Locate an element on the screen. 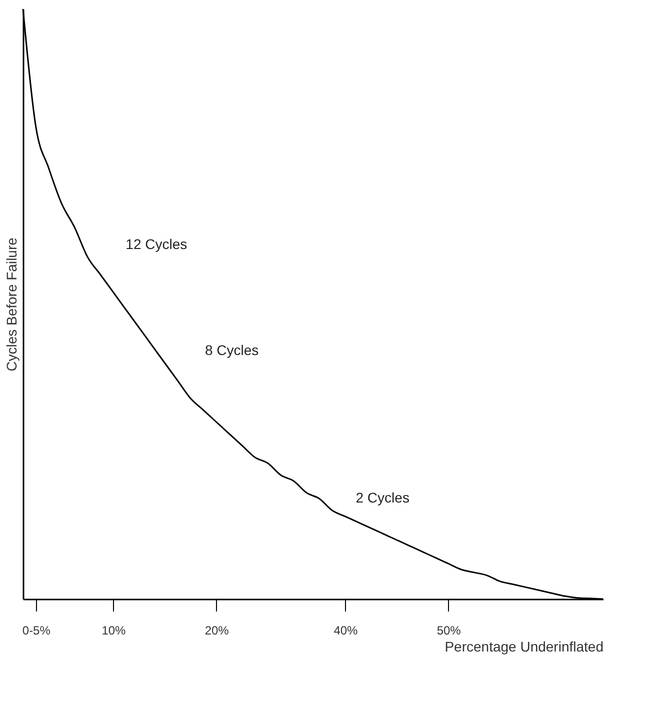 Image resolution: width=652 pixels, height=707 pixels. annotation: 8 Cycles is located at coordinates (231, 350).